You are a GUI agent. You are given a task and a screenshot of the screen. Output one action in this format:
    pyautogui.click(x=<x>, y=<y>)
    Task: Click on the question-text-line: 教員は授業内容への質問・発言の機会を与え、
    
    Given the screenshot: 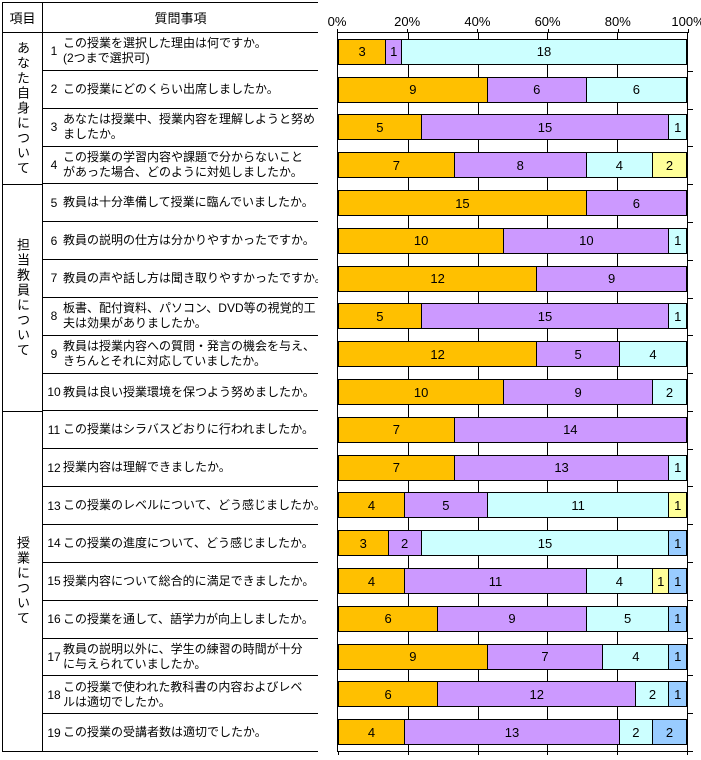 What is the action you would take?
    pyautogui.click(x=189, y=346)
    